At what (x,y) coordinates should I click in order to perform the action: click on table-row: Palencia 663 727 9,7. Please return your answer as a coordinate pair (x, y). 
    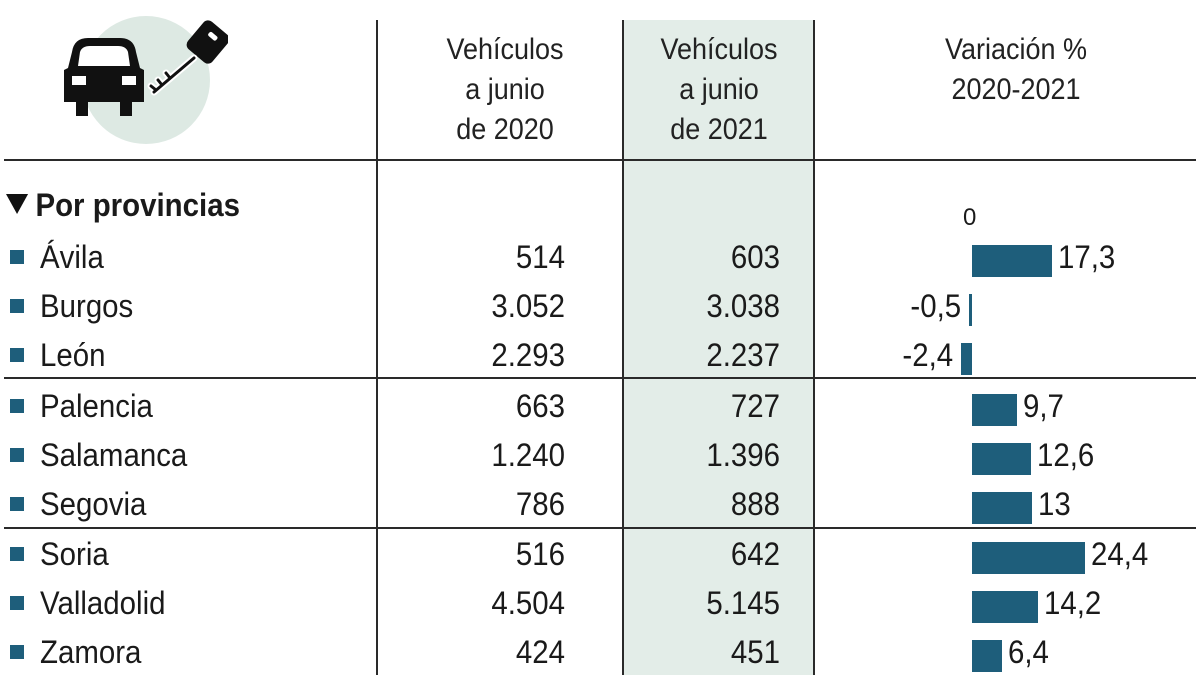
    Looking at the image, I should click on (600, 406).